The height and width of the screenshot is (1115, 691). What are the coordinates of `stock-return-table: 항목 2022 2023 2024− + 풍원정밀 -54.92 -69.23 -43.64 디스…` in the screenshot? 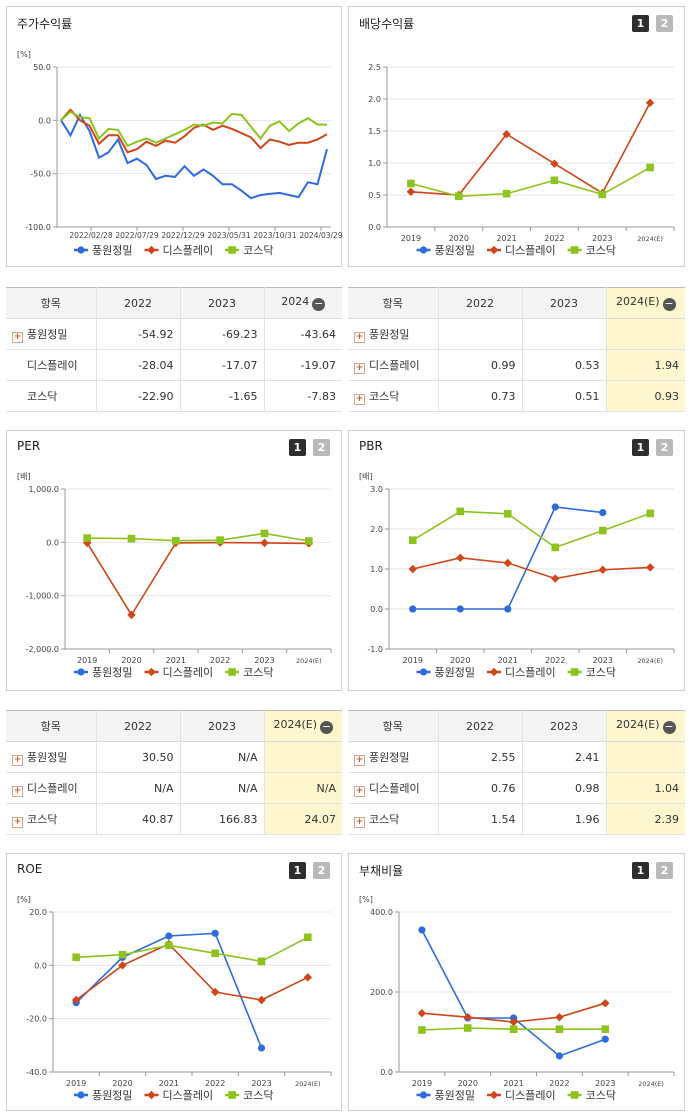 It's located at (174, 349).